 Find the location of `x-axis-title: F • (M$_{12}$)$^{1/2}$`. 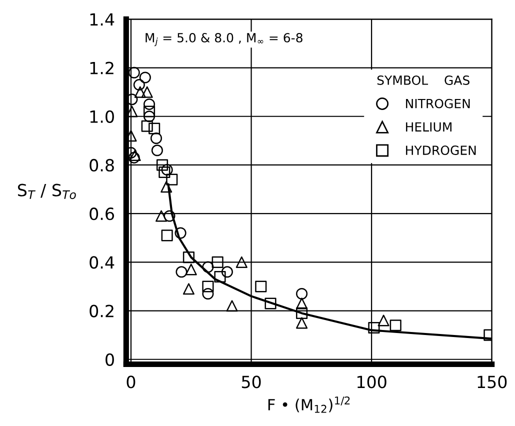

x-axis-title: F • (M$_{12}$)$^{1/2}$ is located at coordinates (309, 404).